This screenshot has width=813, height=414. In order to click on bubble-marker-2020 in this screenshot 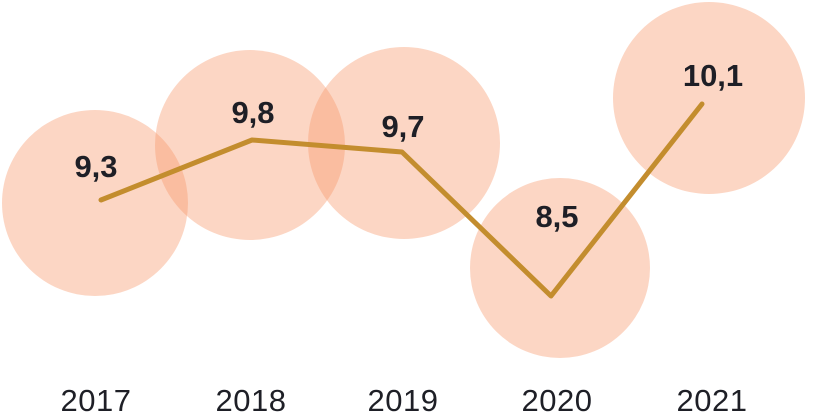, I will do `click(560, 268)`.